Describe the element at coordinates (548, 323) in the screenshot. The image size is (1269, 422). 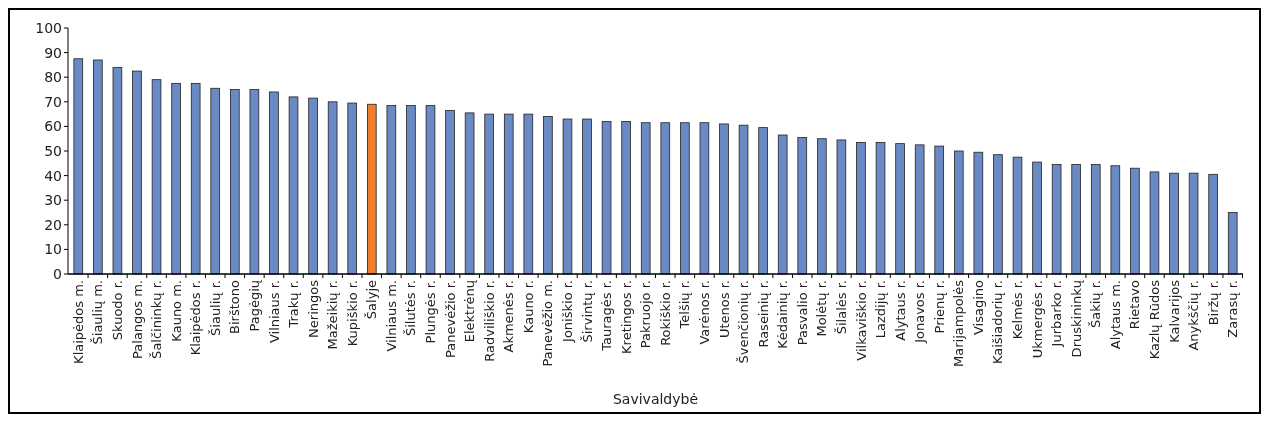
I see `x-tick-label: Panevėžio m.` at that location.